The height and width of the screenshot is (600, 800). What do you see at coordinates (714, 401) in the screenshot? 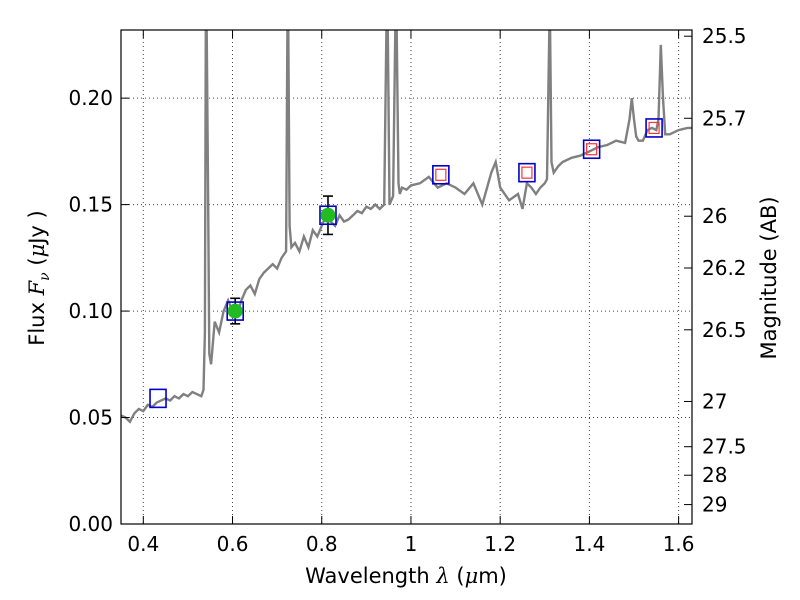
I see `magnitude-tick-label: 27` at bounding box center [714, 401].